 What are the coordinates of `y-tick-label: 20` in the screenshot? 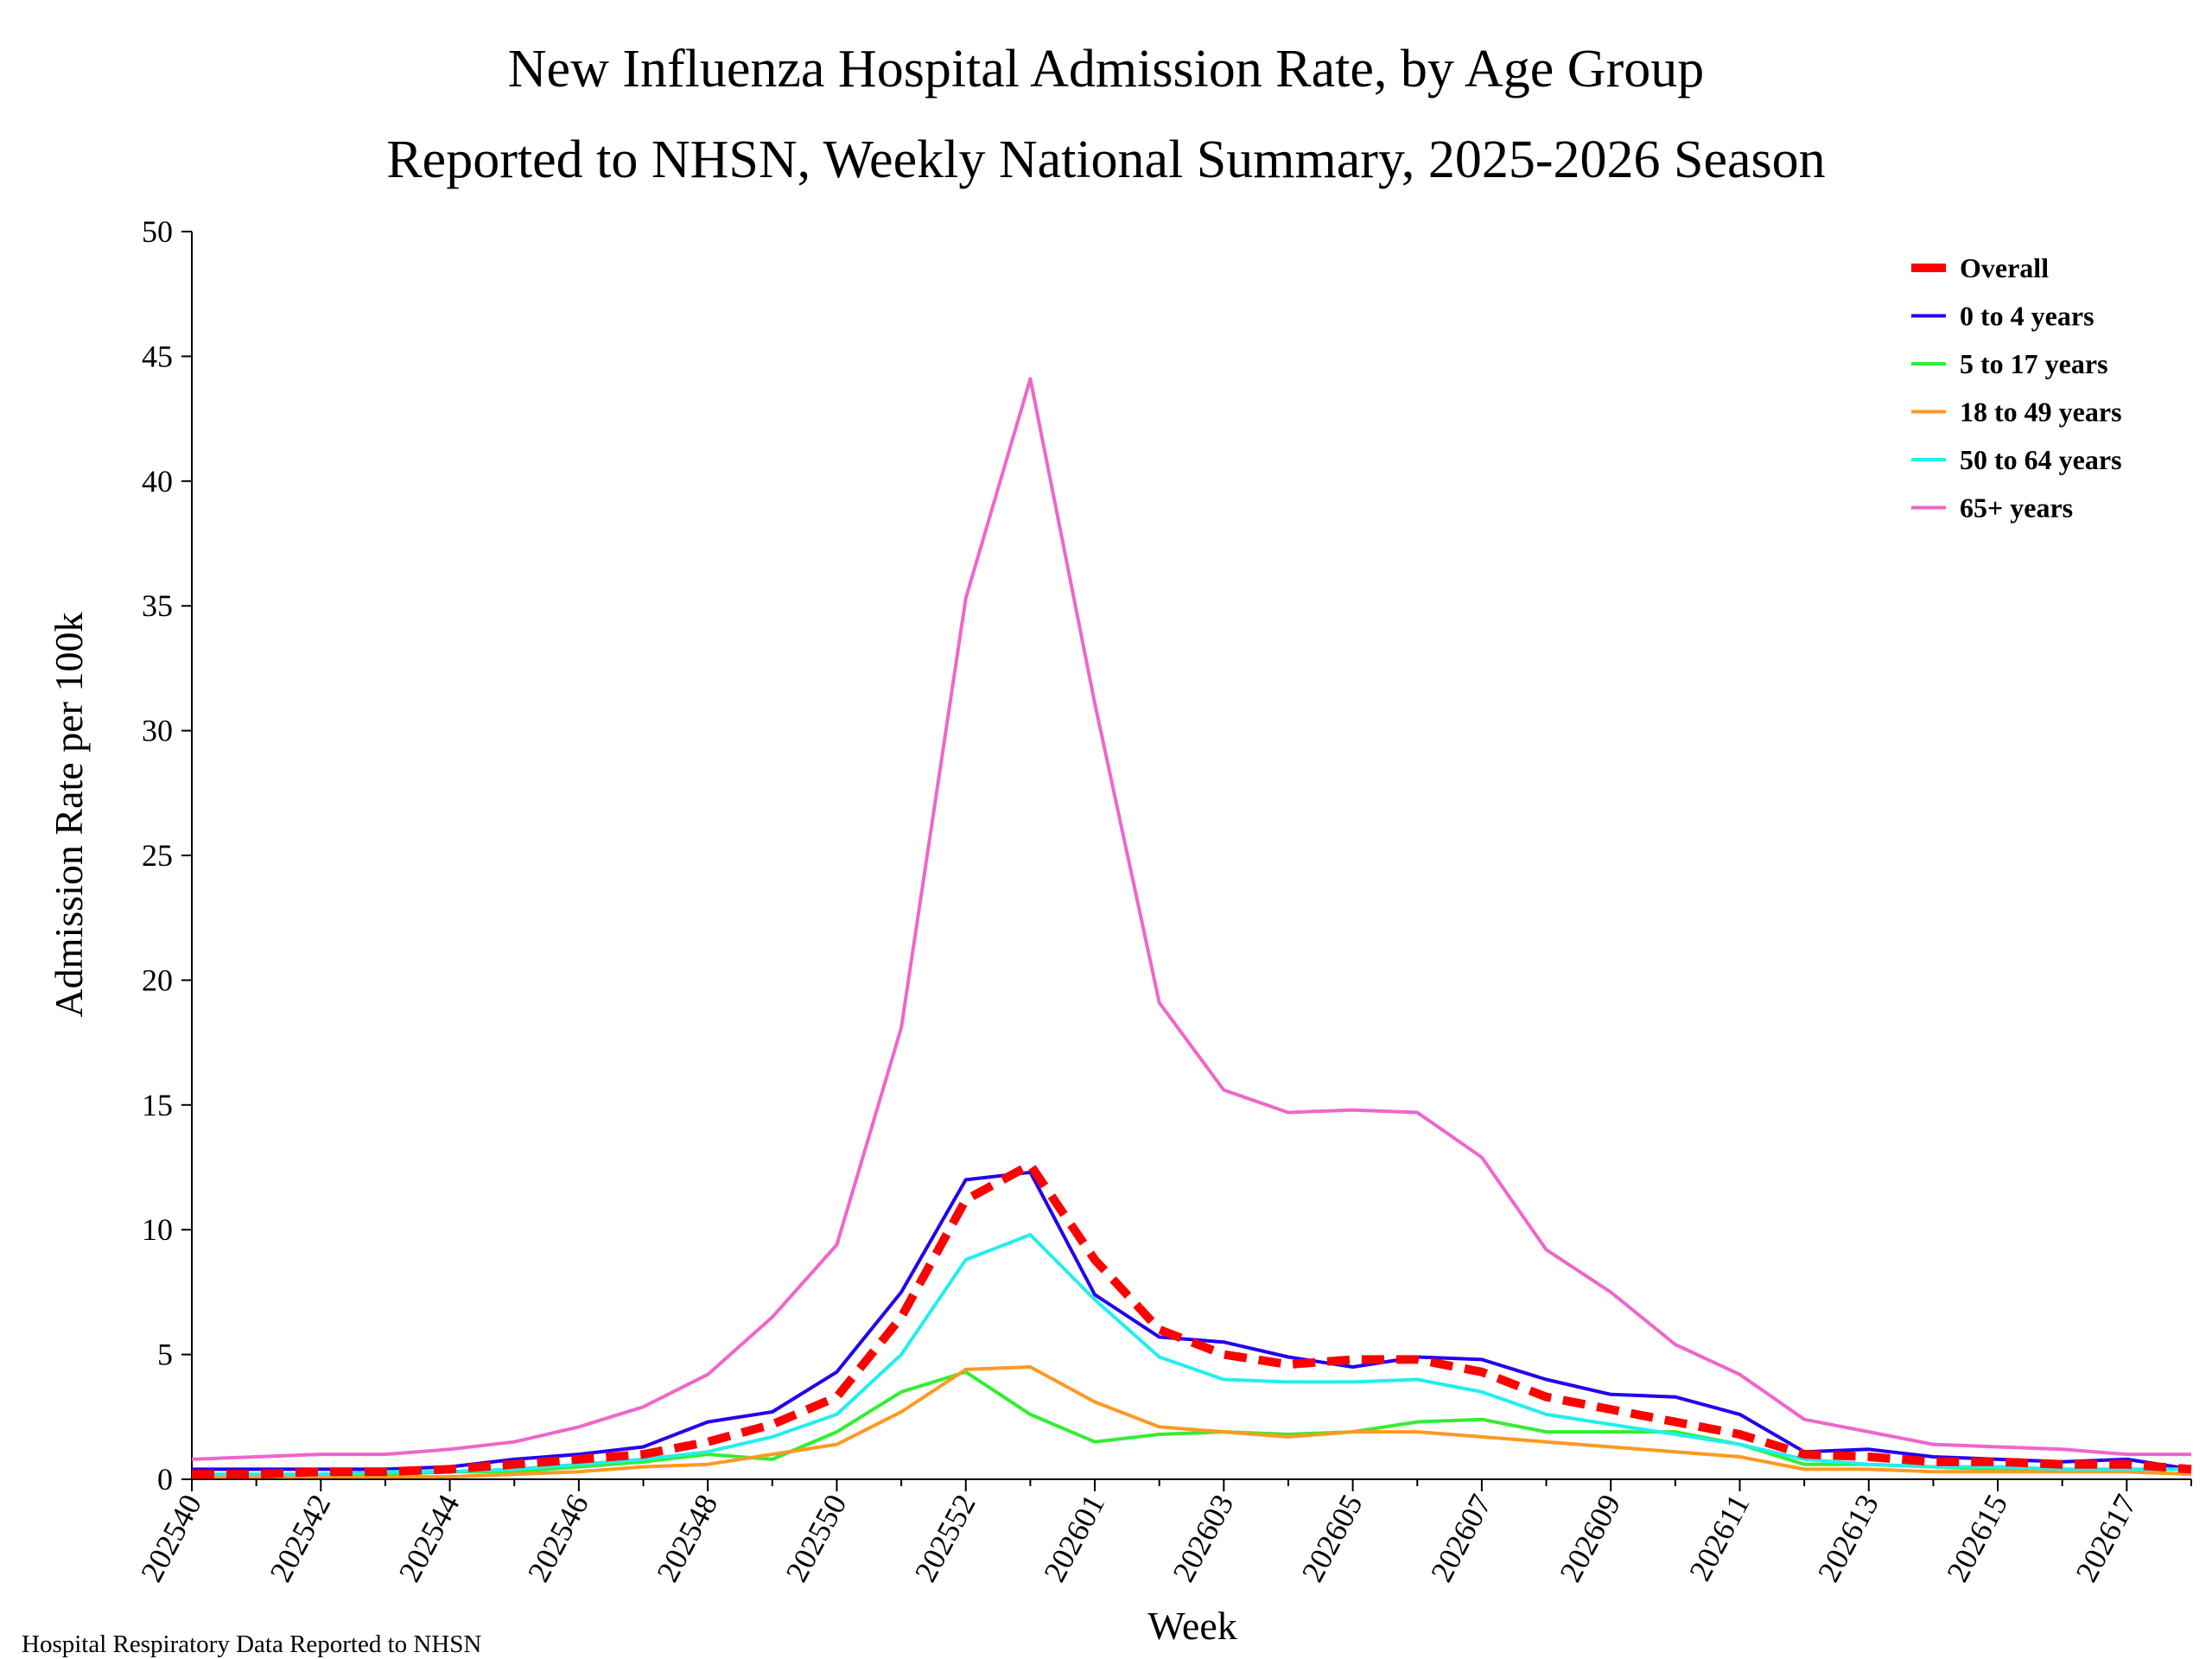 It's located at (157, 980).